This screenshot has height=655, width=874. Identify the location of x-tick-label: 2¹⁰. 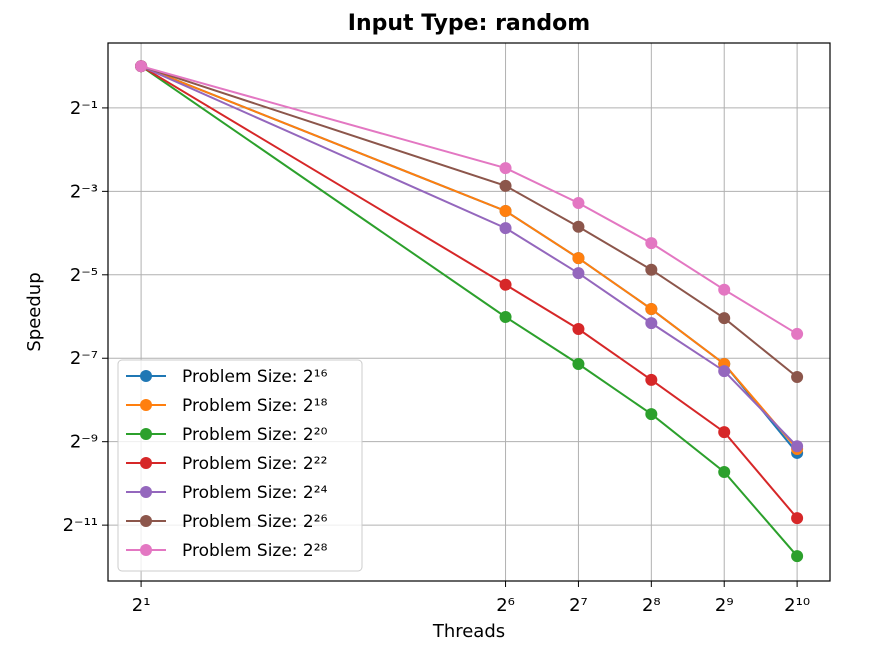
(797, 605).